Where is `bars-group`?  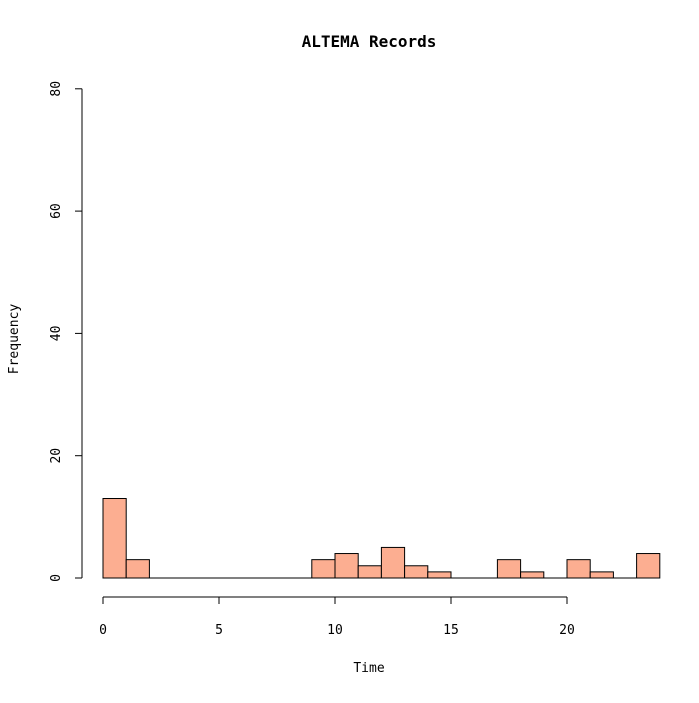
bars-group is located at coordinates (381, 538).